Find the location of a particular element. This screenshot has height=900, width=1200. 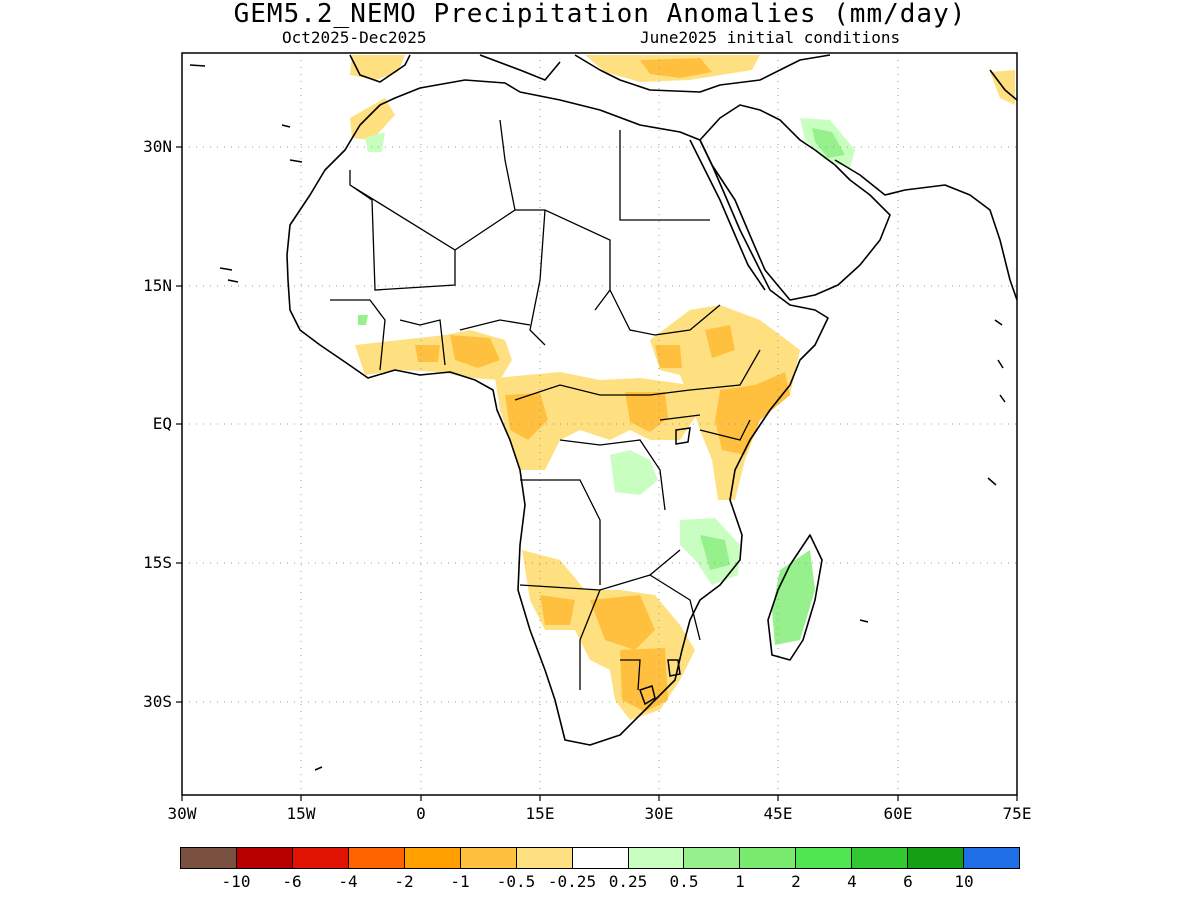

colorbar-label: -10 is located at coordinates (236, 881).